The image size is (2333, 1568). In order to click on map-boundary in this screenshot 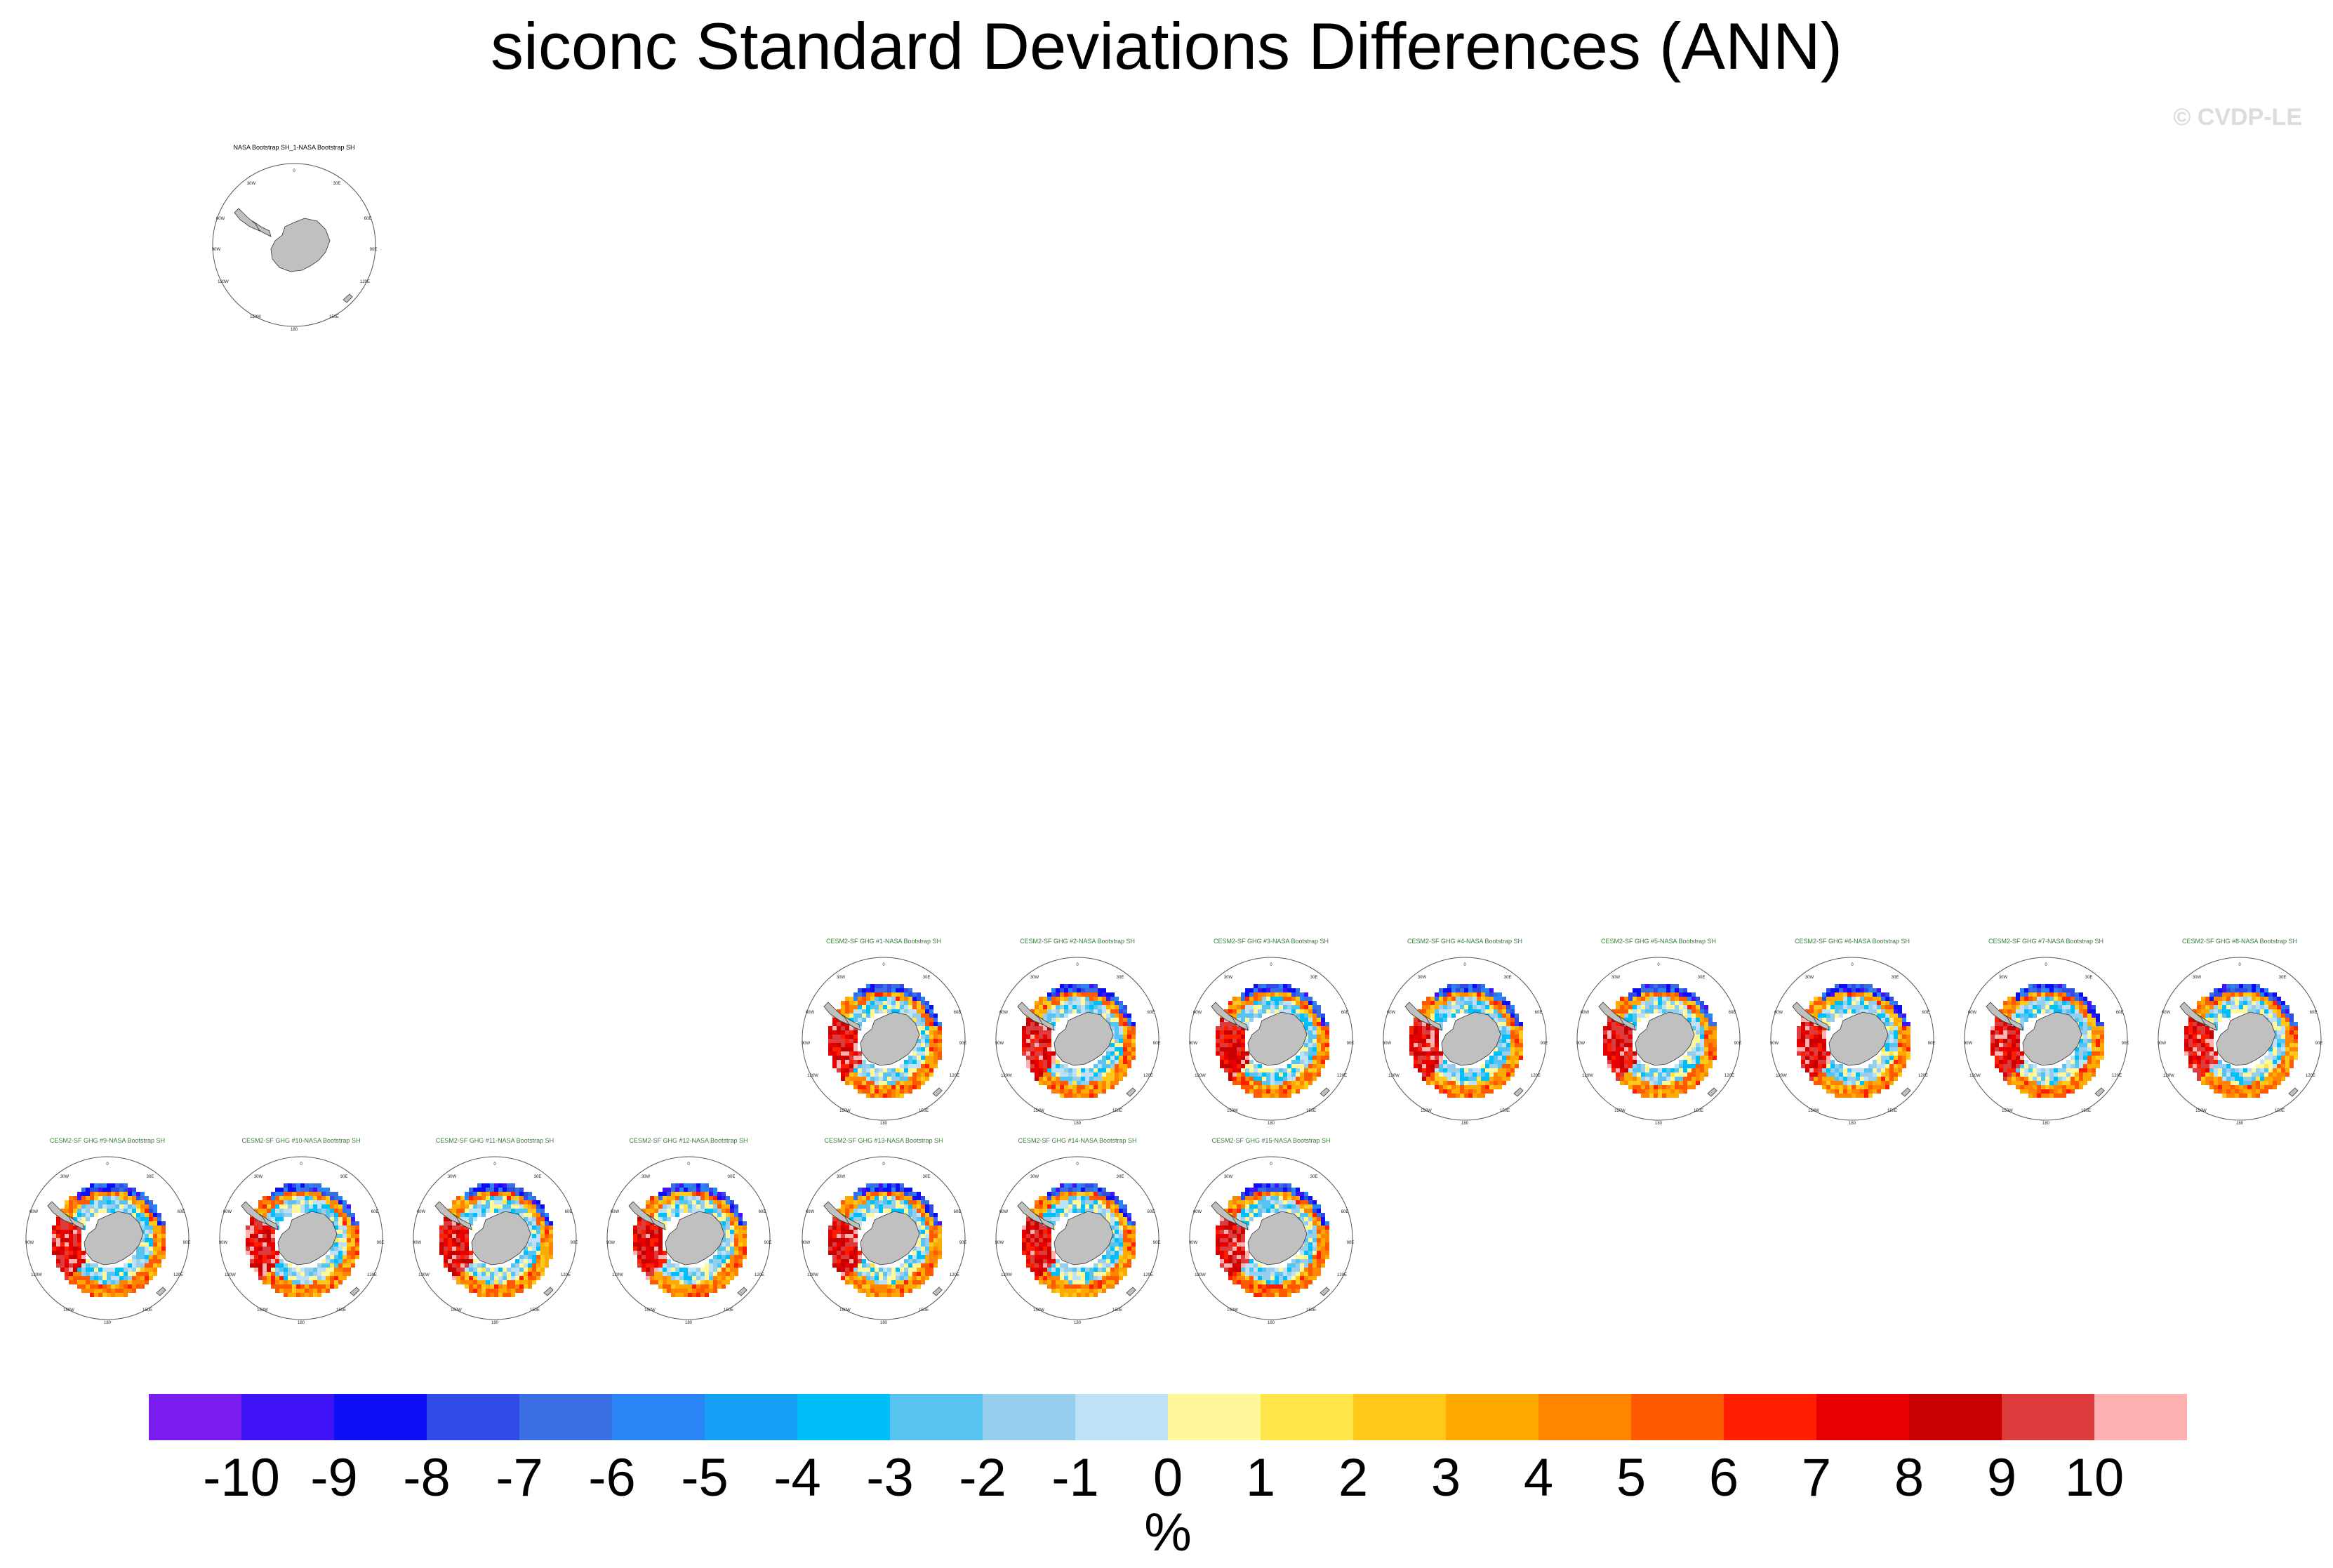, I will do `click(301, 1238)`.